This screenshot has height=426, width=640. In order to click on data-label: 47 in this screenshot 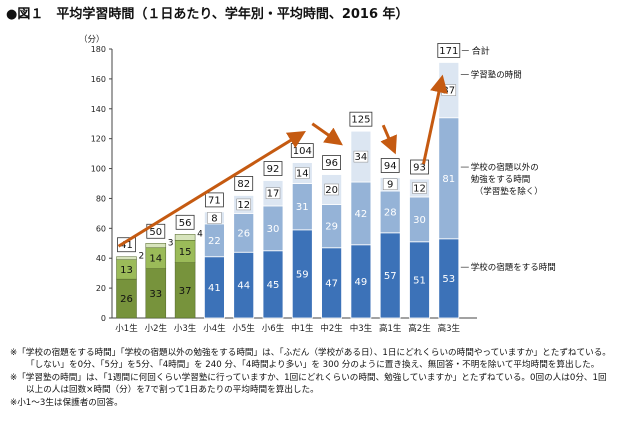, I will do `click(331, 283)`.